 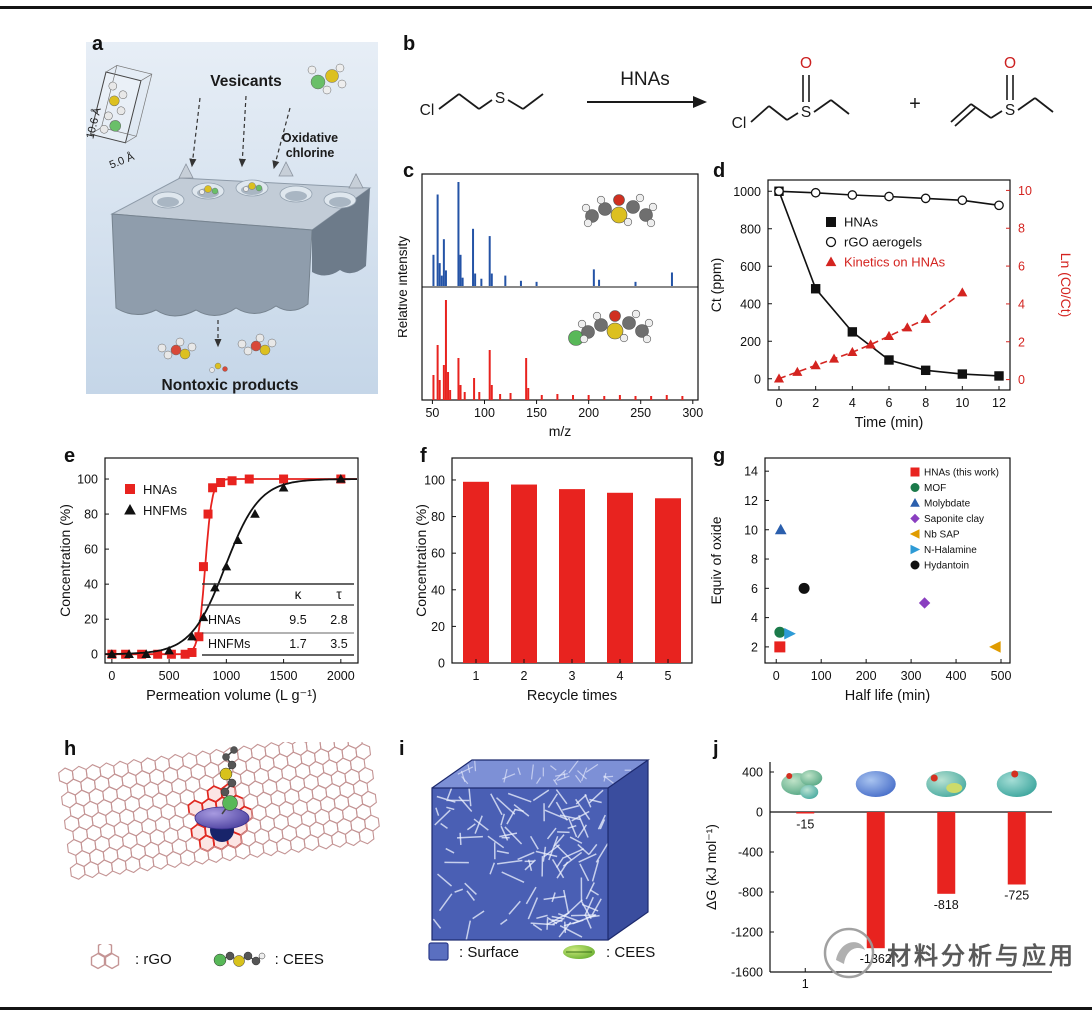 I want to click on y-tick-label: 12, so click(x=751, y=501).